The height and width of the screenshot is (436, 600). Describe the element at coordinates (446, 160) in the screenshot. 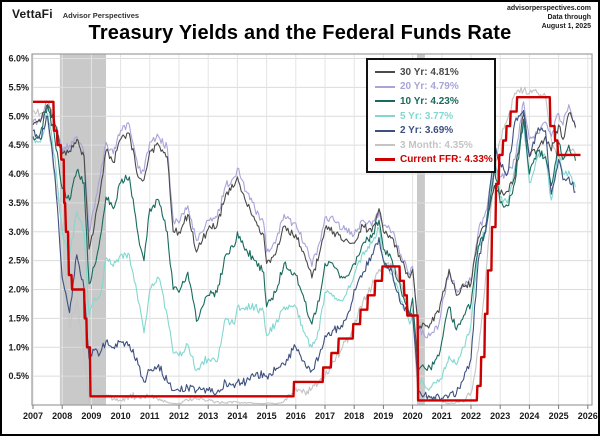

I see `legend-label: Current FFR: 4.33%` at that location.